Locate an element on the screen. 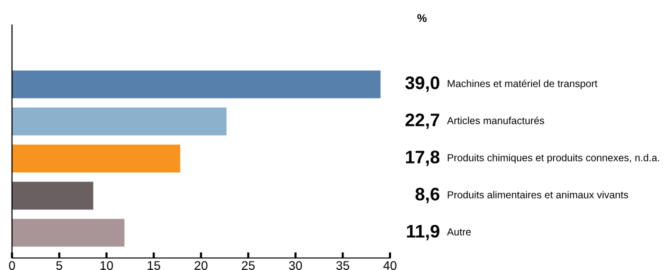 This screenshot has width=665, height=270. data-label: 22,7 is located at coordinates (422, 121).